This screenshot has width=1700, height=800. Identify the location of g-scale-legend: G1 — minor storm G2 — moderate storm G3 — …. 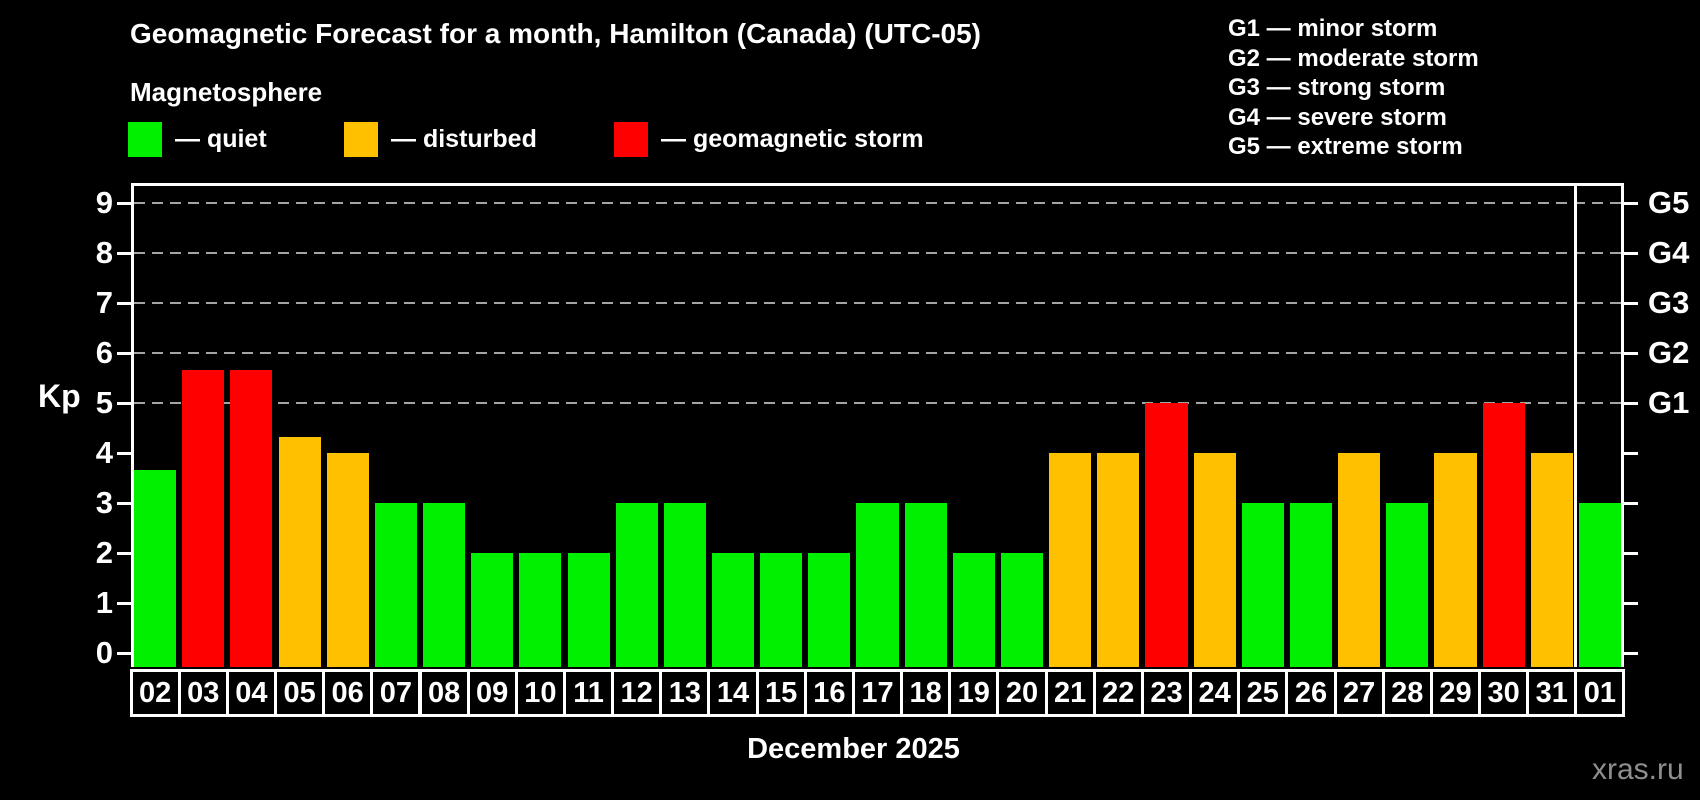
(1353, 88).